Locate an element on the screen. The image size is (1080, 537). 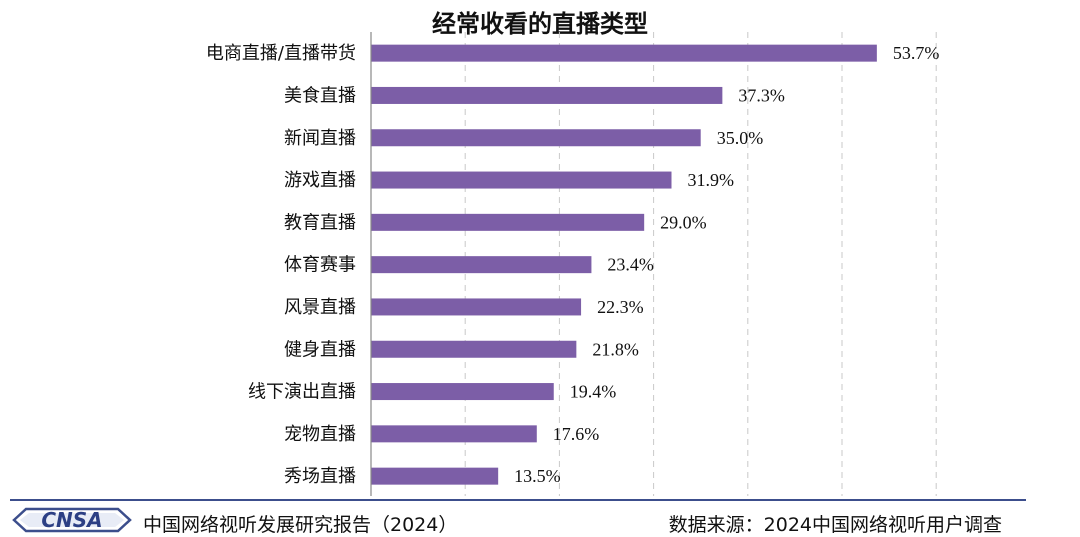
cnsa-logo: CNSA is located at coordinates (72, 520).